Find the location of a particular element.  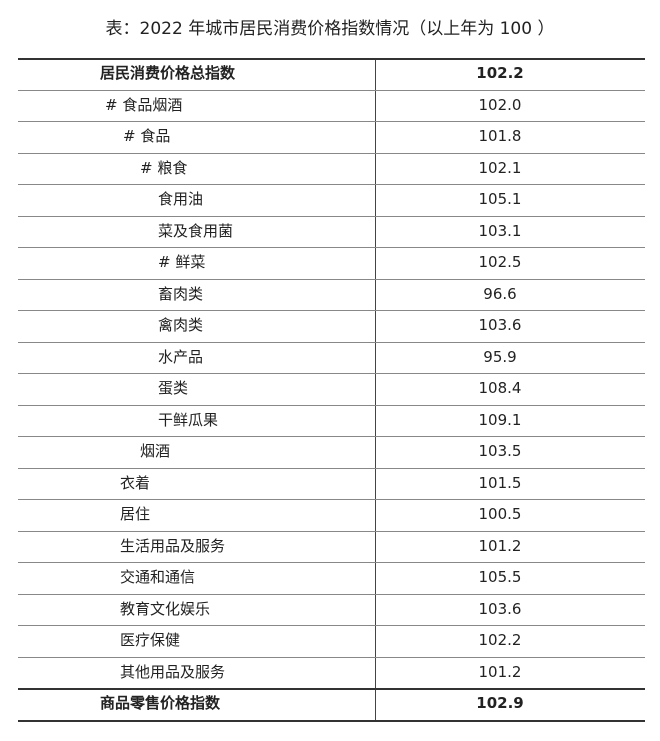

row-value: 105.5 is located at coordinates (500, 577).